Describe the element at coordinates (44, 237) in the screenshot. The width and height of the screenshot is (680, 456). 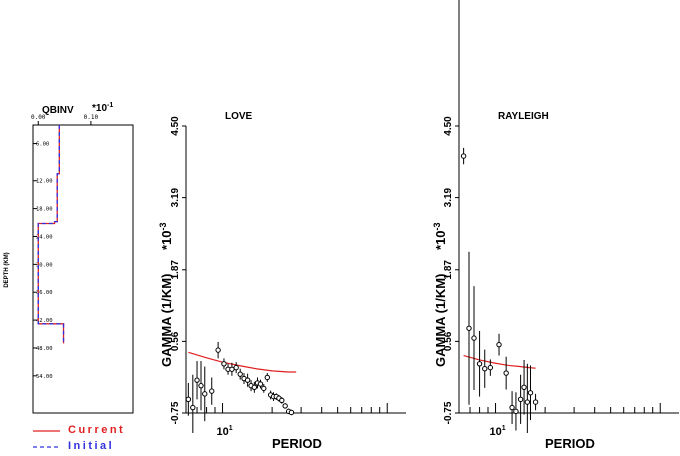
I see `qbinv-y-tick-label: 24.00` at that location.